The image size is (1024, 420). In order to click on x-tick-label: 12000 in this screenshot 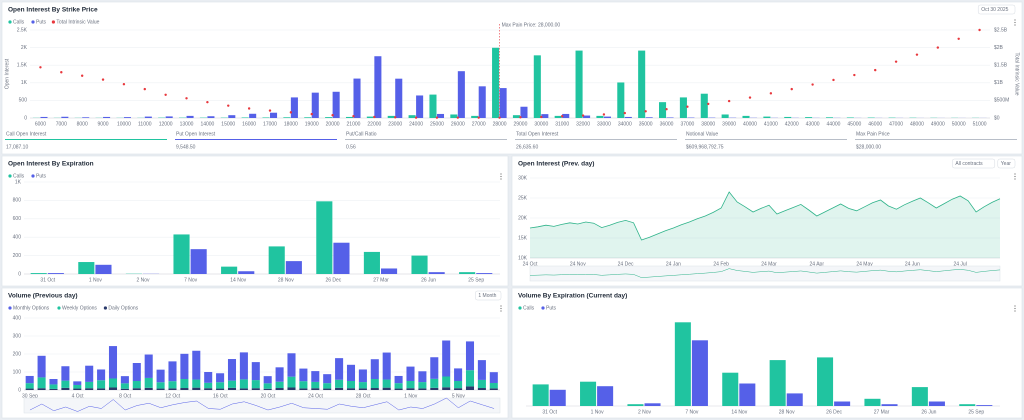, I will do `click(166, 124)`.